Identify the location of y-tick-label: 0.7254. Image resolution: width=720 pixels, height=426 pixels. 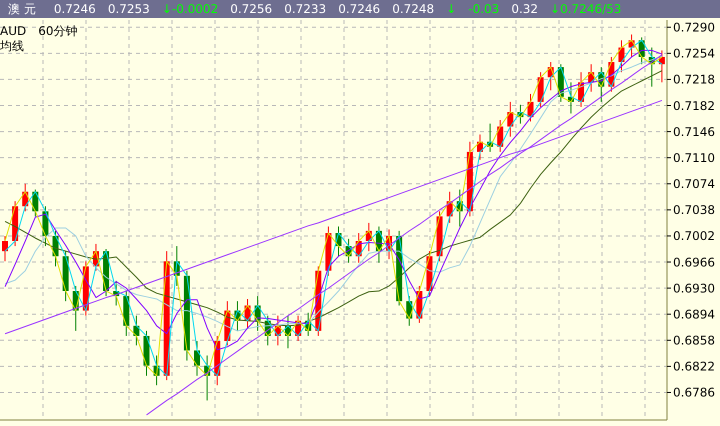
(694, 53).